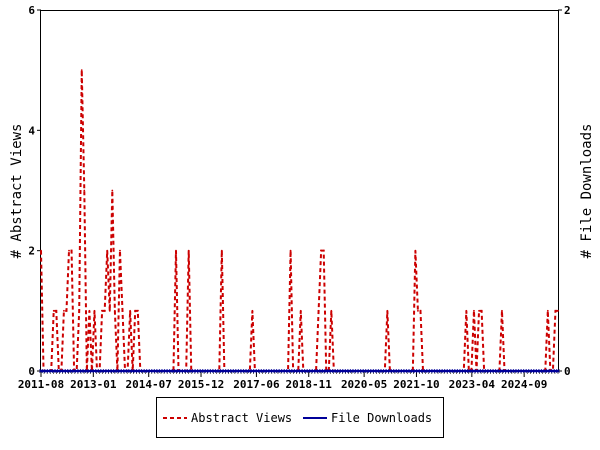 The image size is (600, 450). I want to click on legend-label-abstract-views: Abstract Views, so click(241, 418).